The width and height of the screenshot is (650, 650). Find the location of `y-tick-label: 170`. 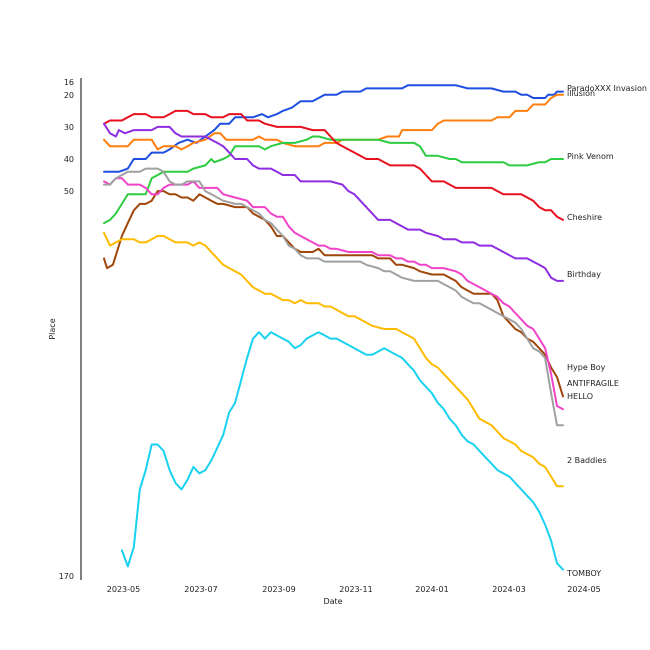

y-tick-label: 170 is located at coordinates (66, 576).